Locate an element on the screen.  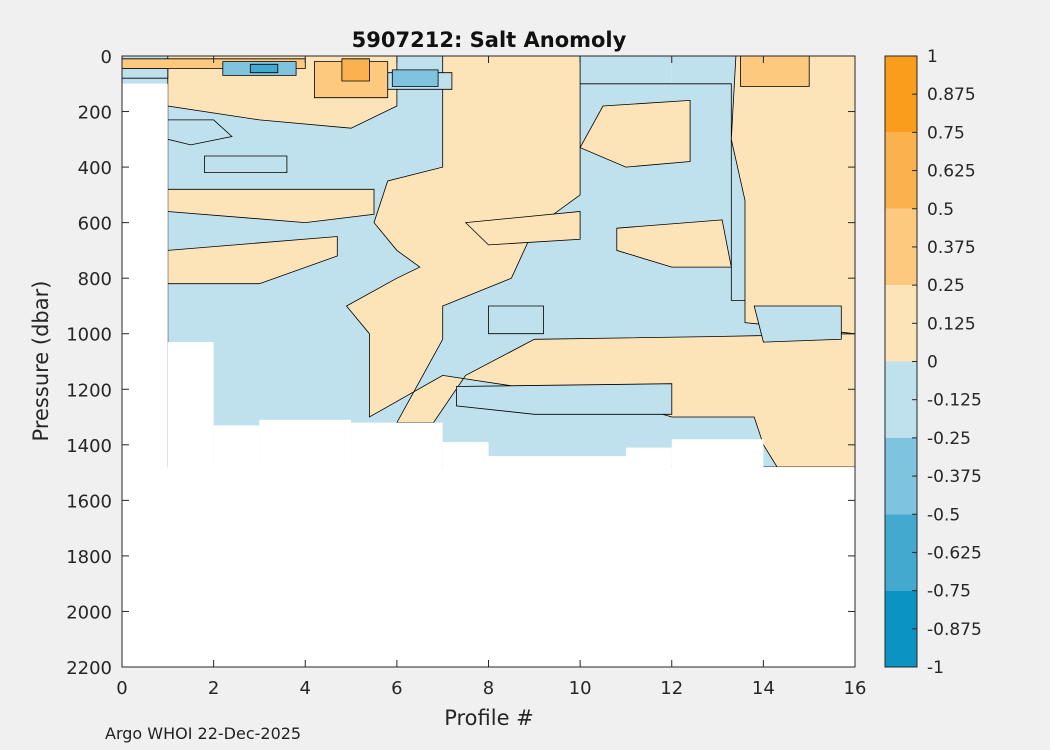
chart-title: 5907212: Salt Anomoly is located at coordinates (489, 40).